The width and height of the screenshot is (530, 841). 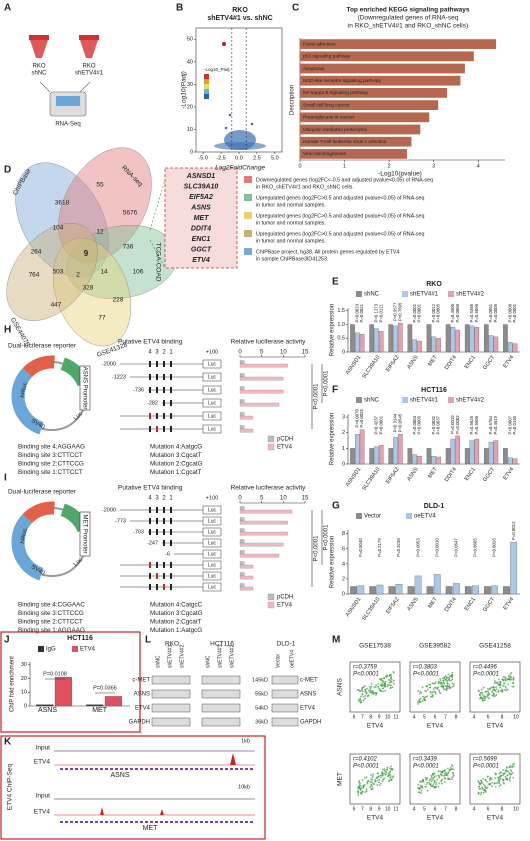 I want to click on x-tick-label: 8, so click(x=370, y=717).